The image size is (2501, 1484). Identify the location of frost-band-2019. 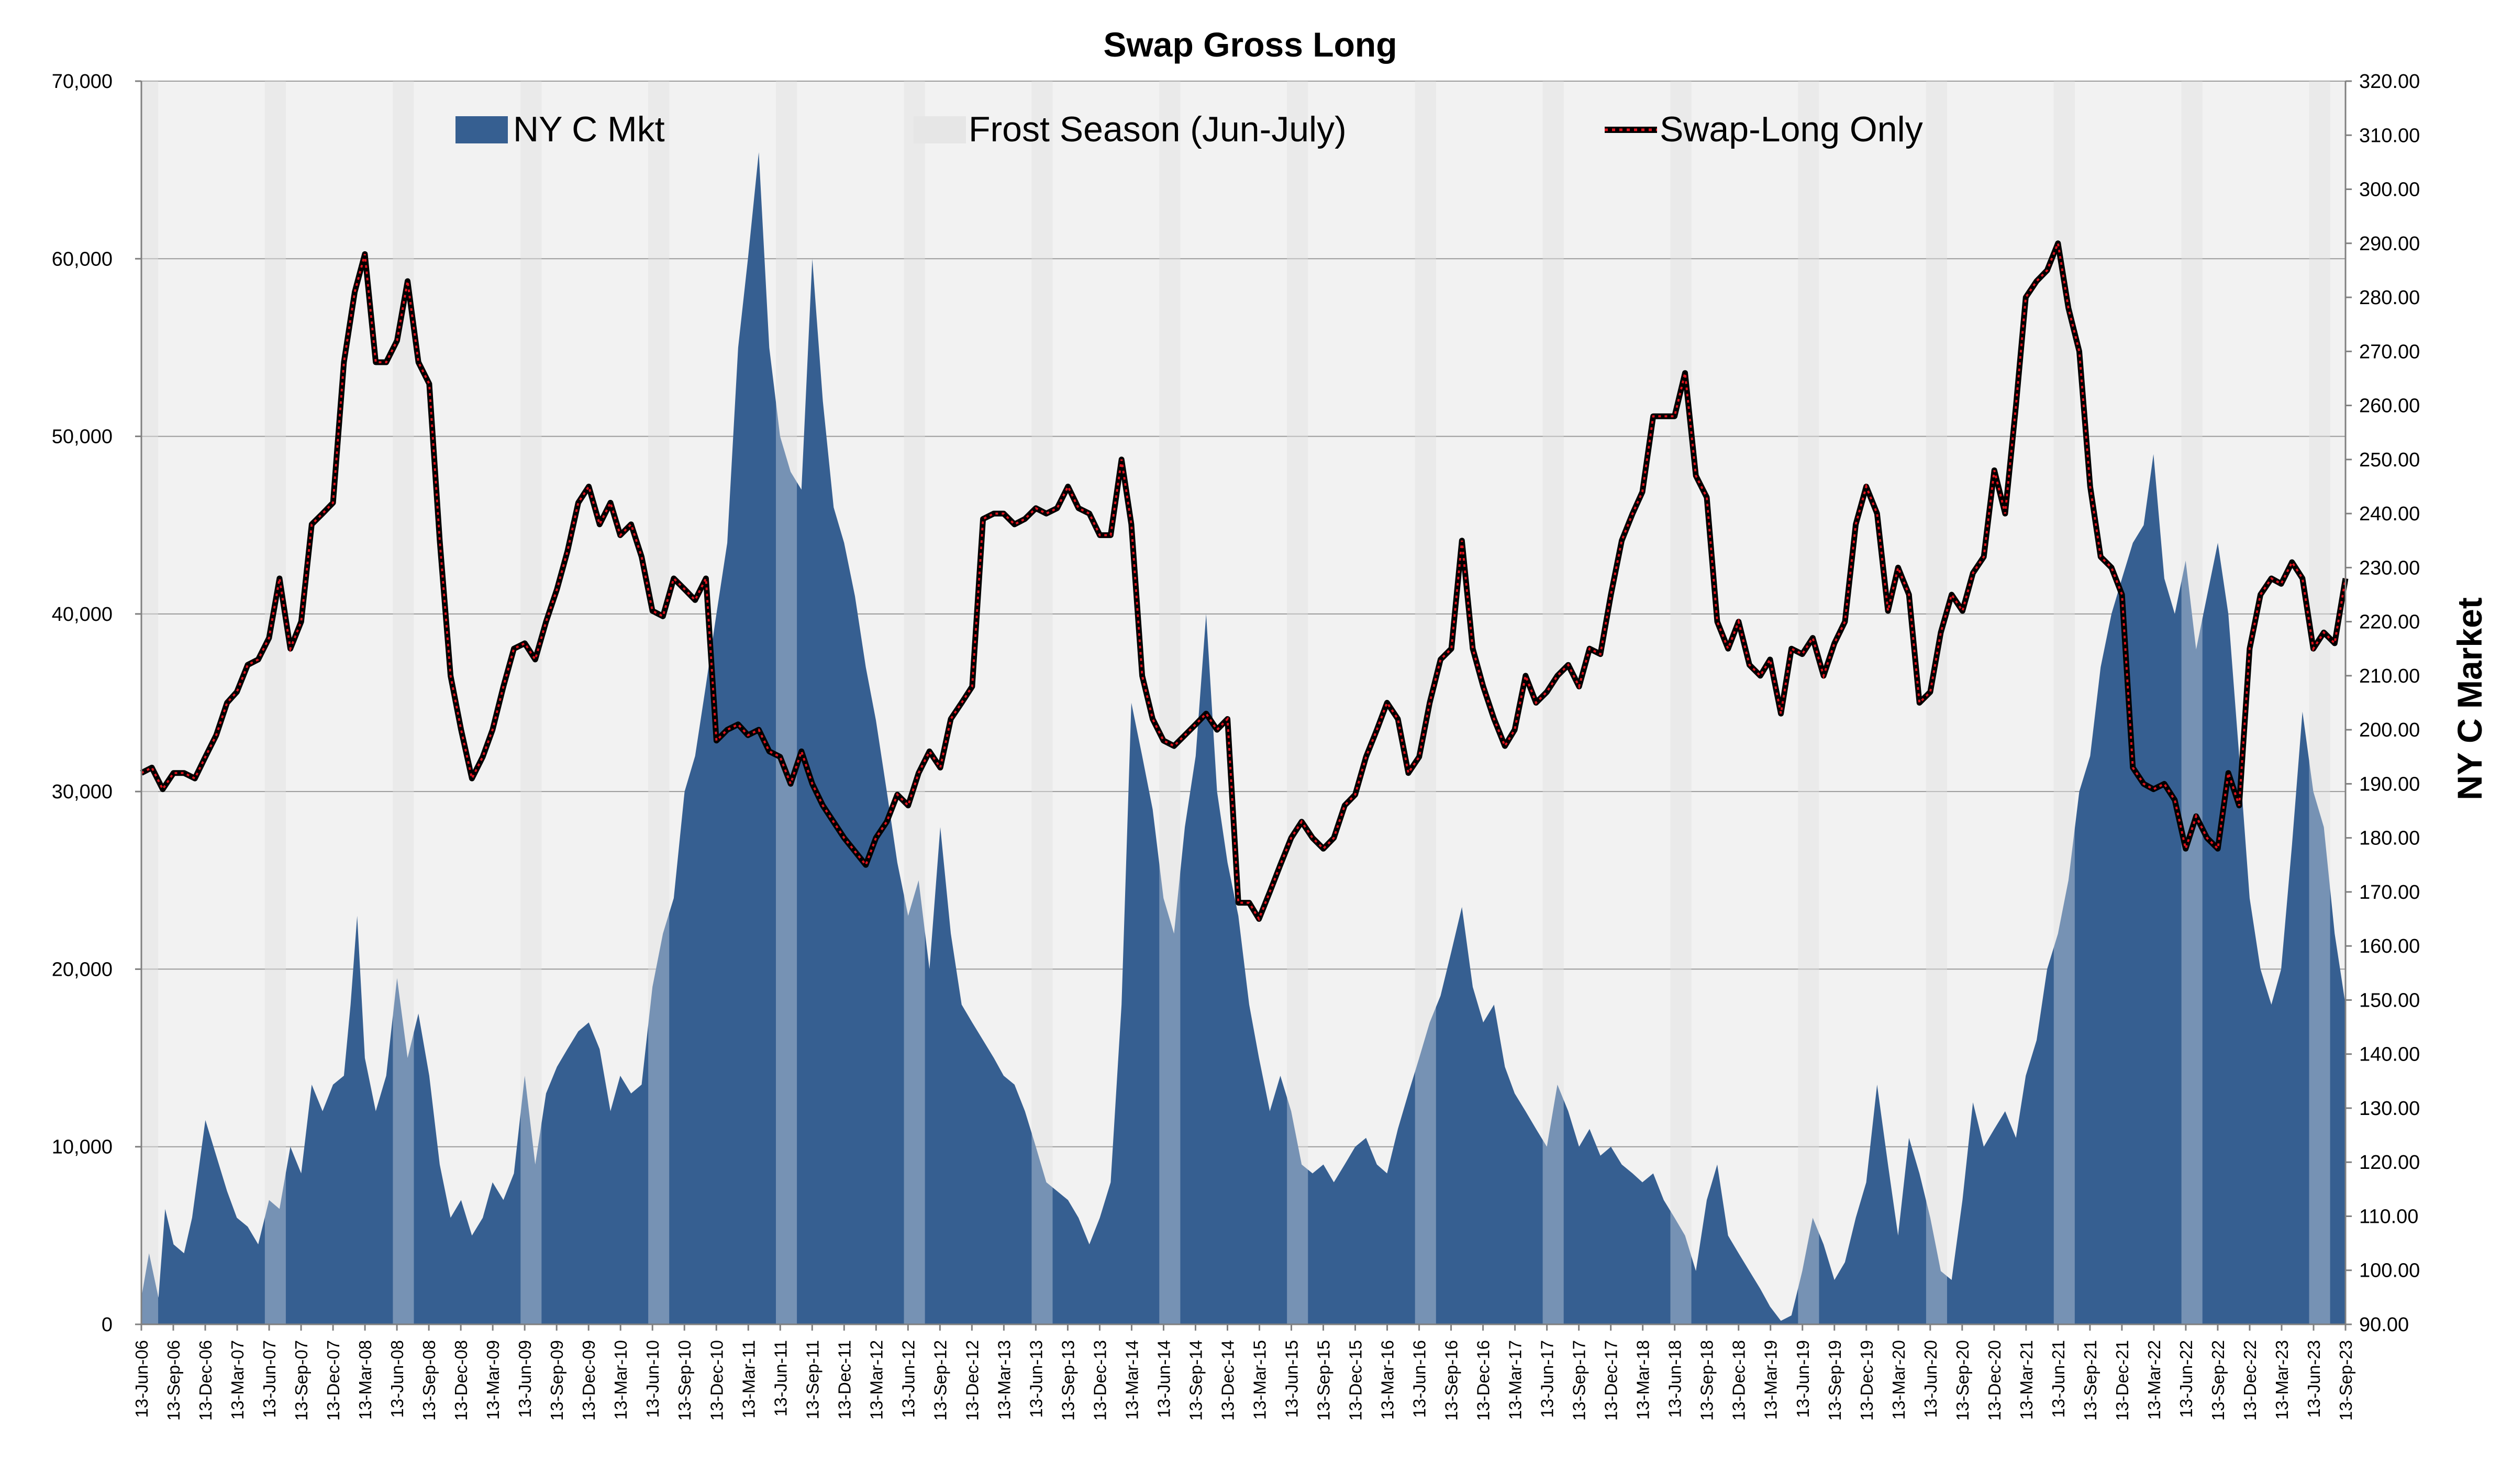
(1808, 703).